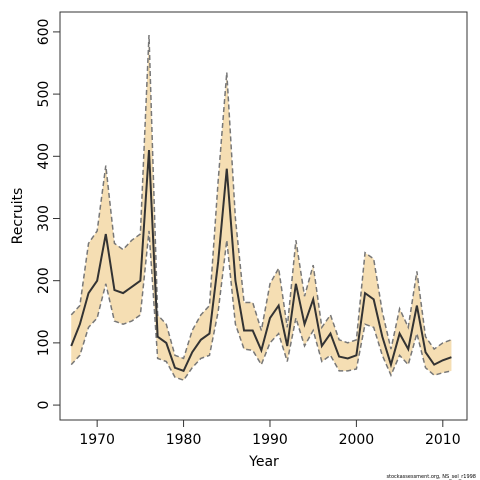  What do you see at coordinates (443, 440) in the screenshot?
I see `x-tick-label: 2010` at bounding box center [443, 440].